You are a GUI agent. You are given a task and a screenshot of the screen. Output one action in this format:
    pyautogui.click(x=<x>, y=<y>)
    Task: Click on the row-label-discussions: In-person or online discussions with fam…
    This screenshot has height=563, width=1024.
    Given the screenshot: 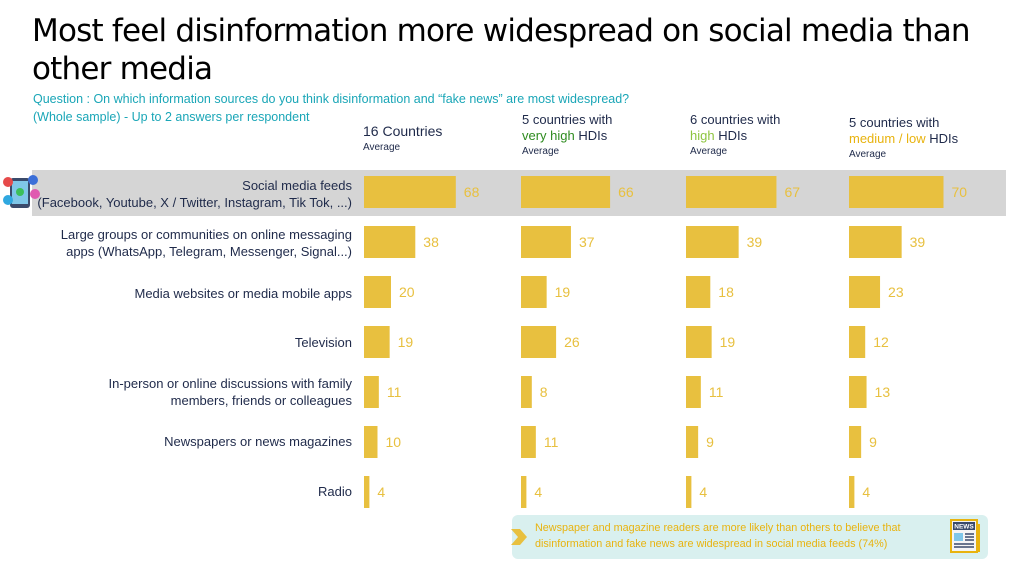 What is the action you would take?
    pyautogui.click(x=231, y=392)
    